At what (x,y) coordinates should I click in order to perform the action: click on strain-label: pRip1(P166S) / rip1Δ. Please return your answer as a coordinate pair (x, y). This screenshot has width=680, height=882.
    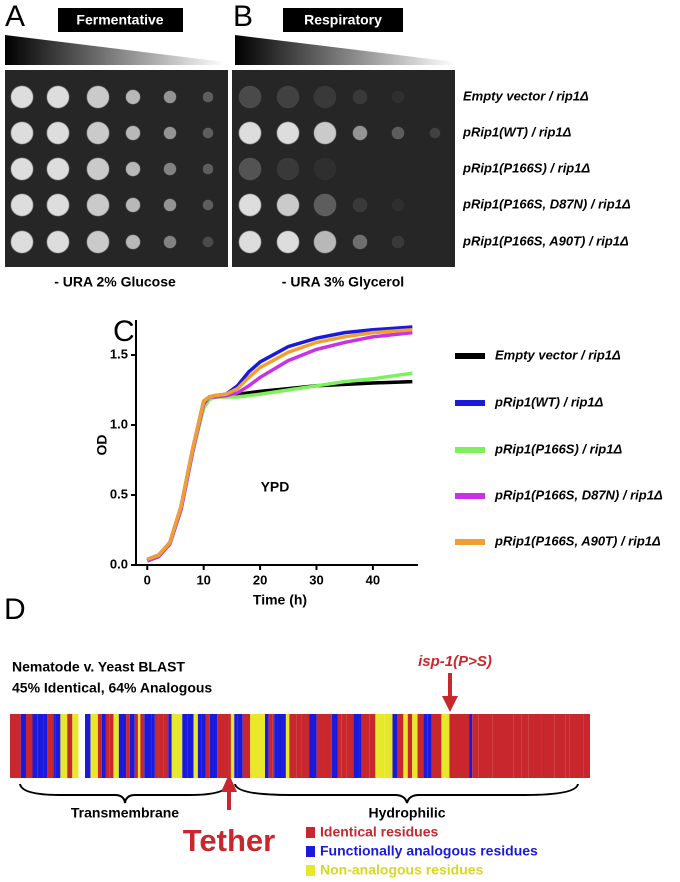
    Looking at the image, I should click on (526, 167).